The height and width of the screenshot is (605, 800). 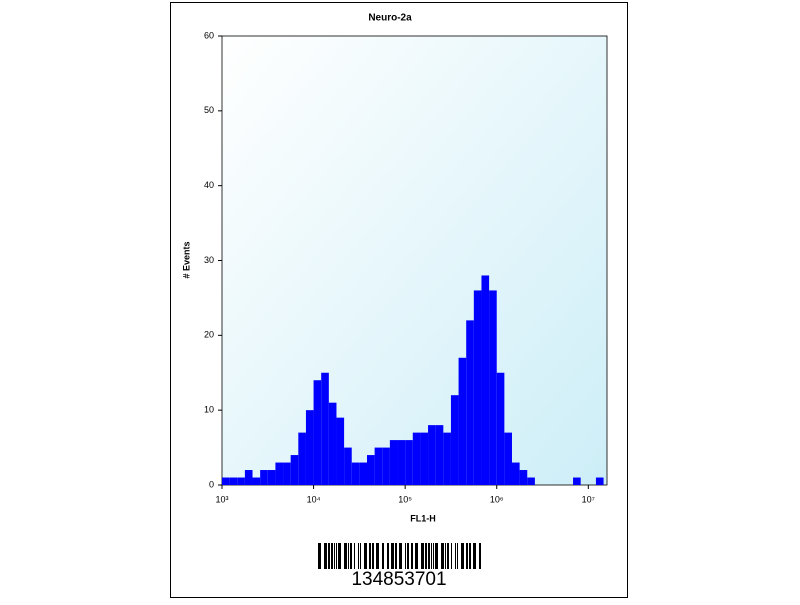 I want to click on y-tick-label: 10, so click(x=209, y=410).